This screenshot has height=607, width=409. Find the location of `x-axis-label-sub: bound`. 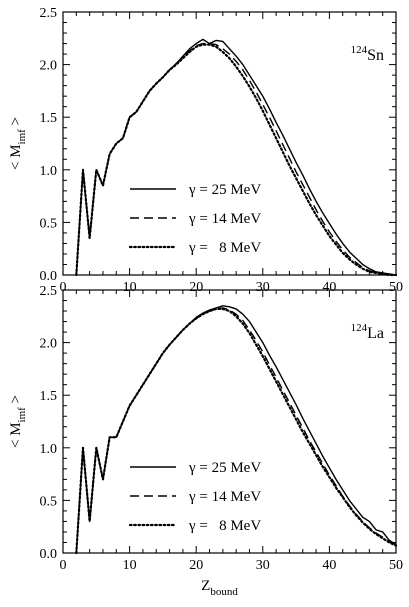

x-axis-label-sub: bound is located at coordinates (224, 592).